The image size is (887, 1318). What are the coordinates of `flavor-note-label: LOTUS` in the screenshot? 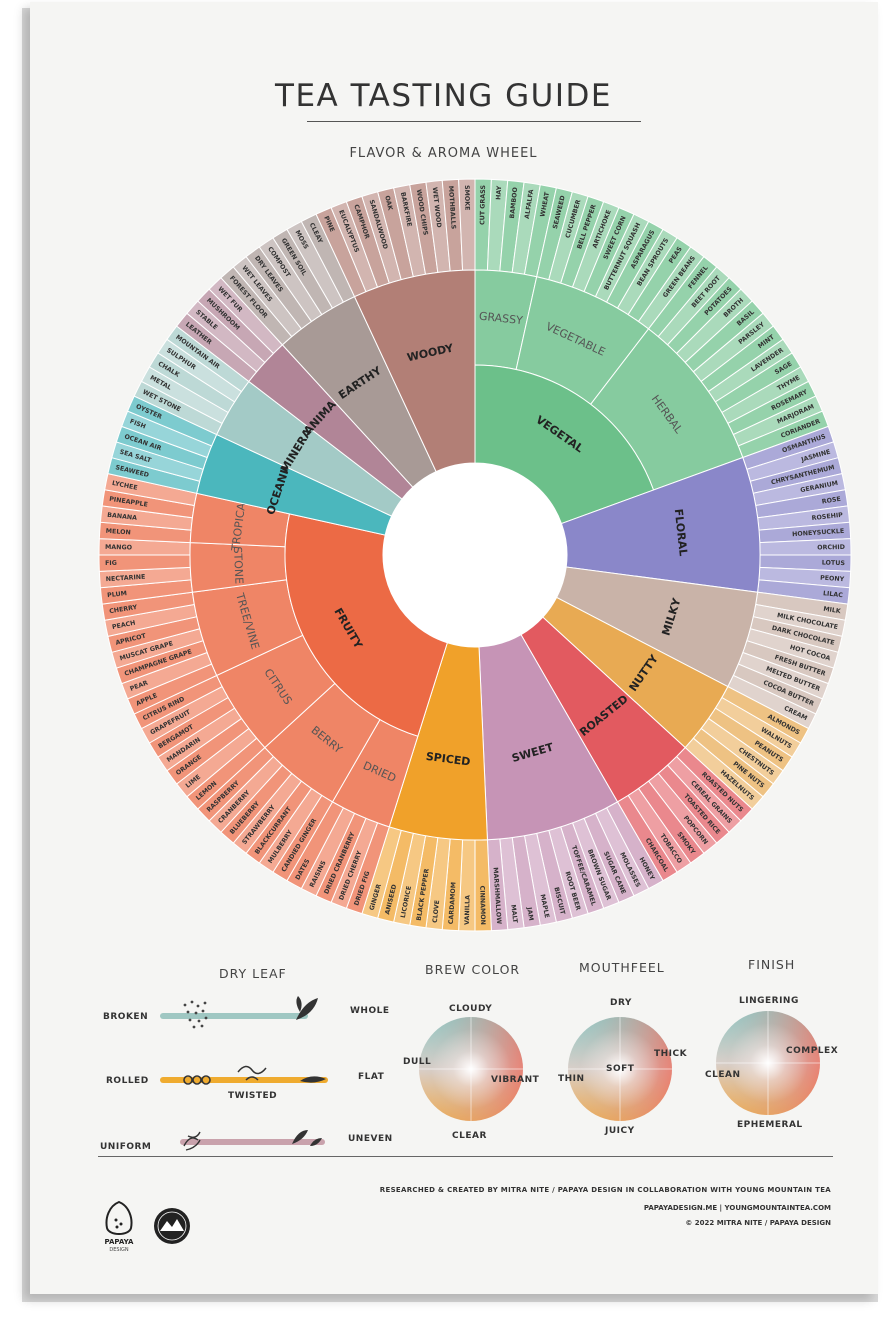 It's located at (834, 564).